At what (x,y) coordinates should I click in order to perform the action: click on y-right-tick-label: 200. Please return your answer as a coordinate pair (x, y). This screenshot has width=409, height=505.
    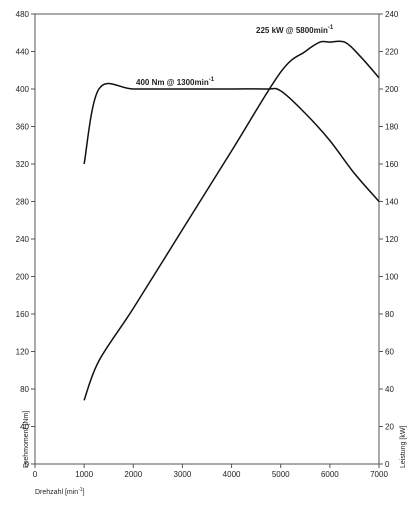
    Looking at the image, I should click on (392, 89).